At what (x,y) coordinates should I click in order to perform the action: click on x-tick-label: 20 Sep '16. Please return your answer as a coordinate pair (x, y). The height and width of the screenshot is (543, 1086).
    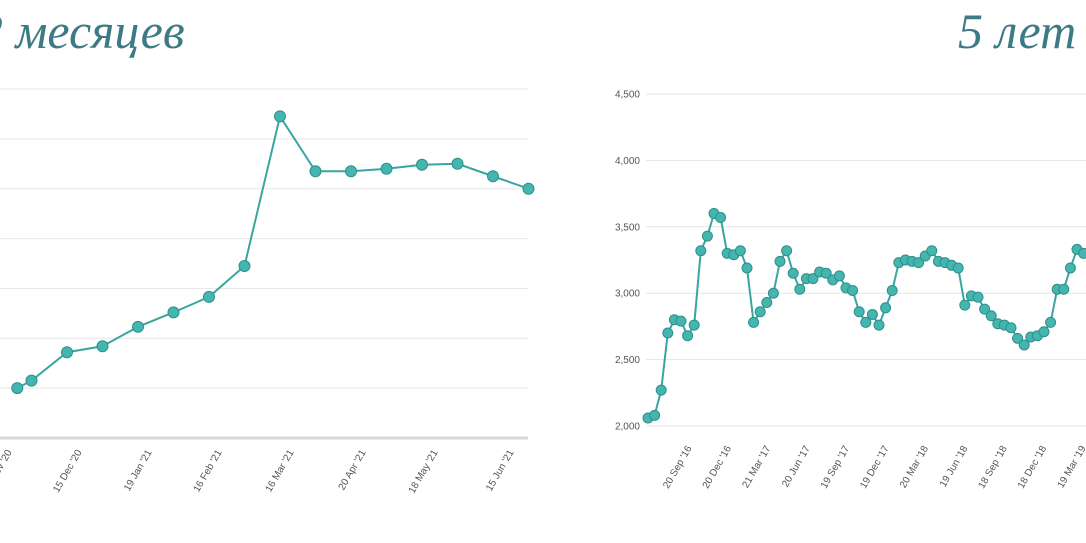
    Looking at the image, I should click on (677, 467).